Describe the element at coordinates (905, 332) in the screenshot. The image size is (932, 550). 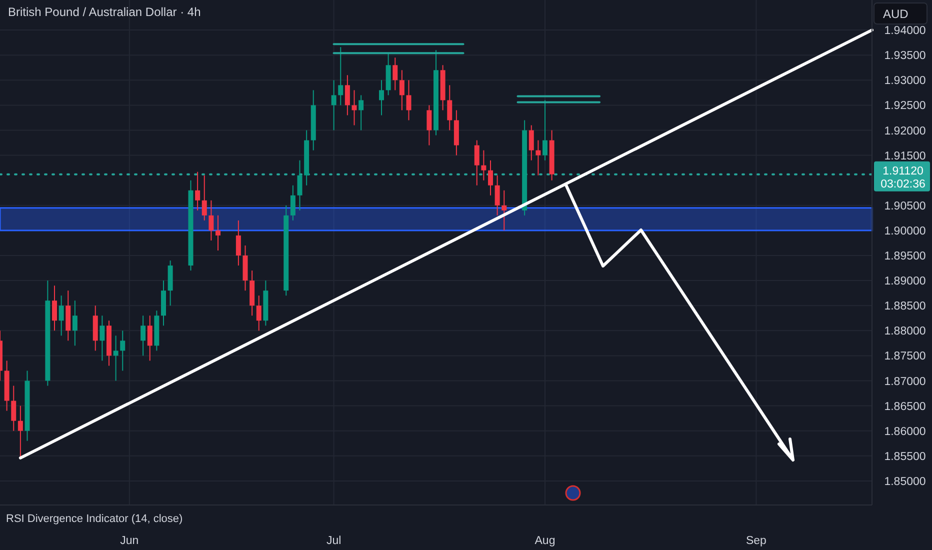
I see `y-tick-label: 1.88000` at that location.